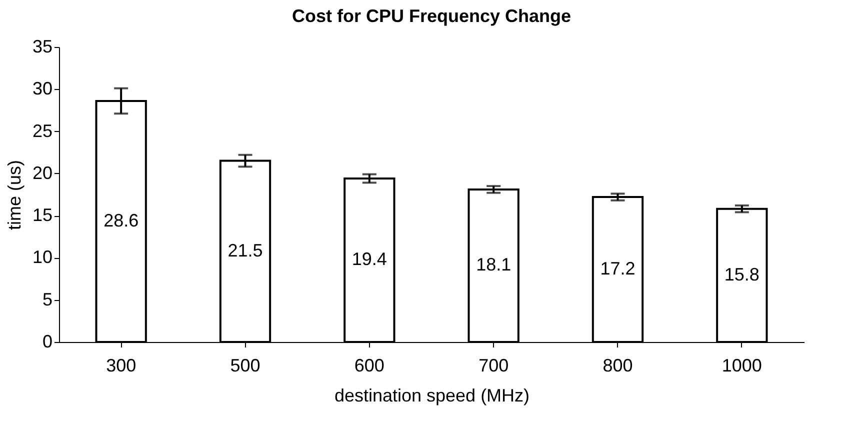 The image size is (847, 436). I want to click on y-tick-label: 30, so click(42, 88).